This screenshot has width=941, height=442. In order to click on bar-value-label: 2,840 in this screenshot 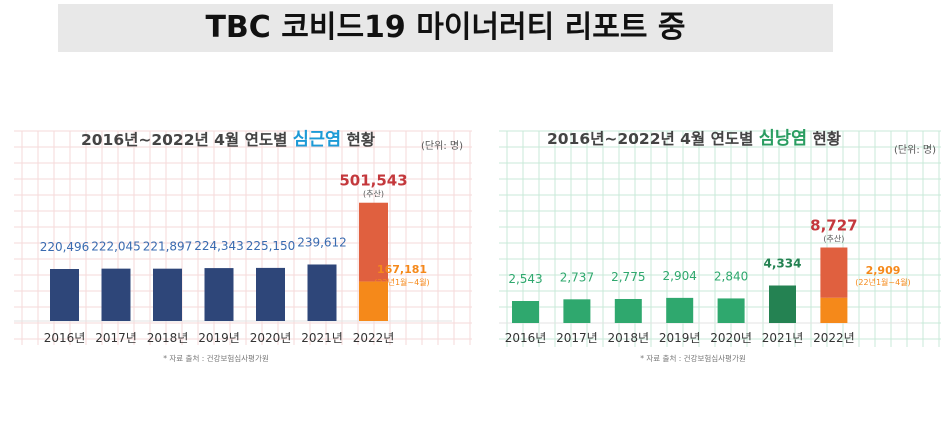, I will do `click(731, 276)`.